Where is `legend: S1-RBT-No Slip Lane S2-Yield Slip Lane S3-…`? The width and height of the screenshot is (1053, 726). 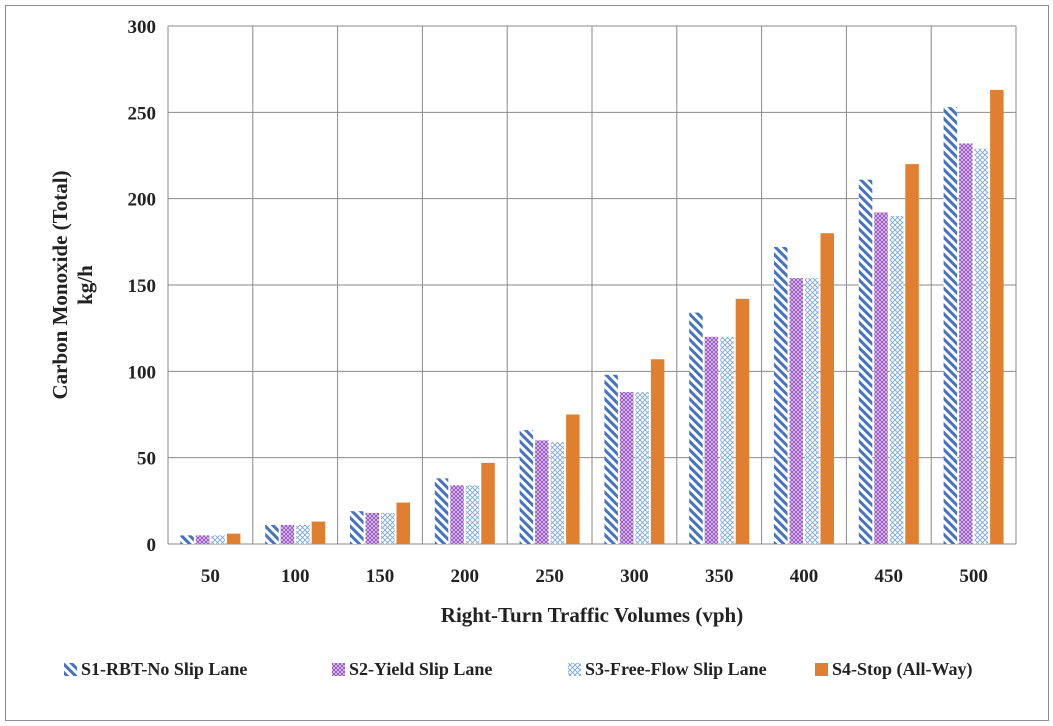
legend: S1-RBT-No Slip Lane S2-Yield Slip Lane S3-… is located at coordinates (518, 669).